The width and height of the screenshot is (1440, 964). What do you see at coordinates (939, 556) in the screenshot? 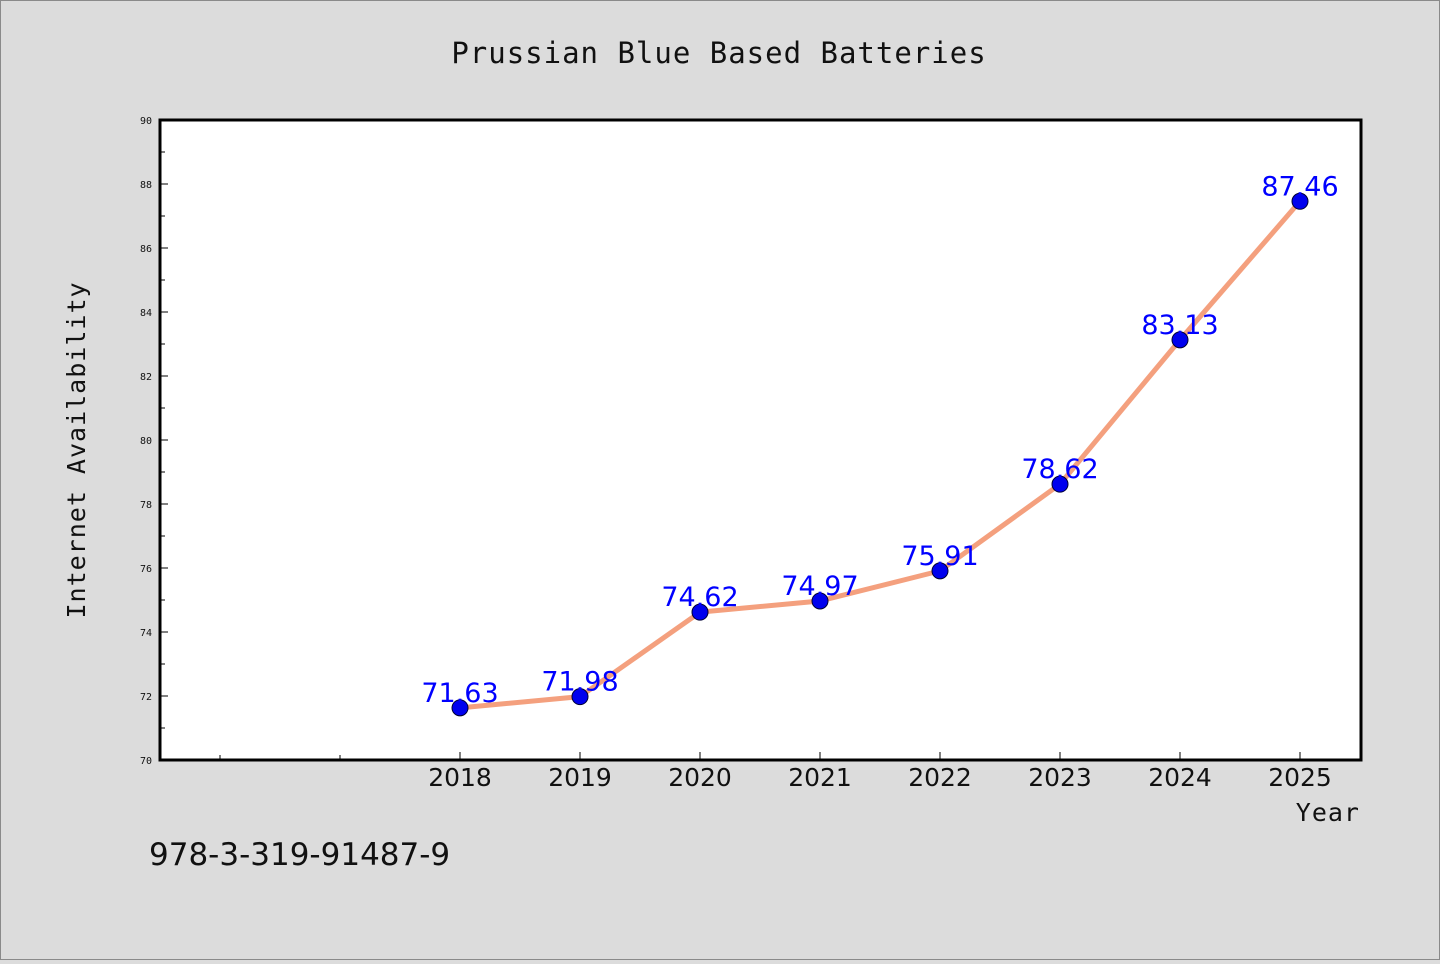
I see `data-label: 75.91` at bounding box center [939, 556].